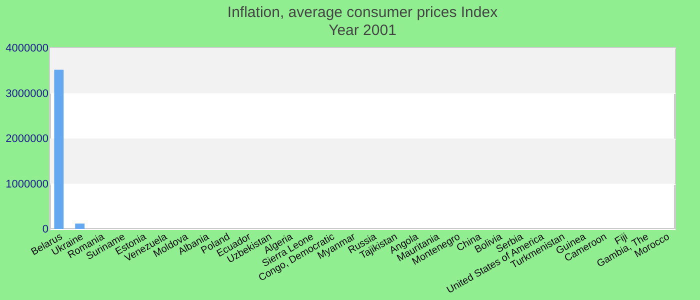 This screenshot has height=300, width=700. I want to click on y-tick-label: 4000000, so click(27, 48).